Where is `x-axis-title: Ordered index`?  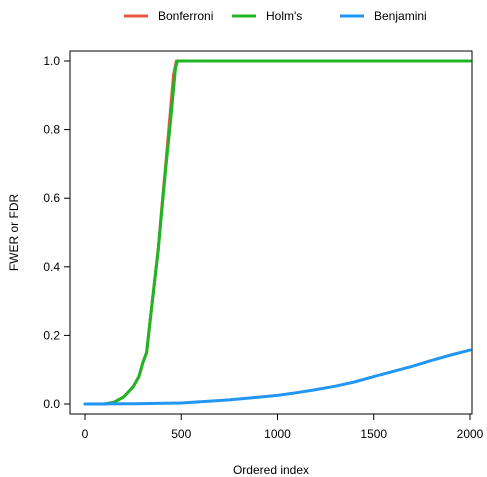 x-axis-title: Ordered index is located at coordinates (271, 470).